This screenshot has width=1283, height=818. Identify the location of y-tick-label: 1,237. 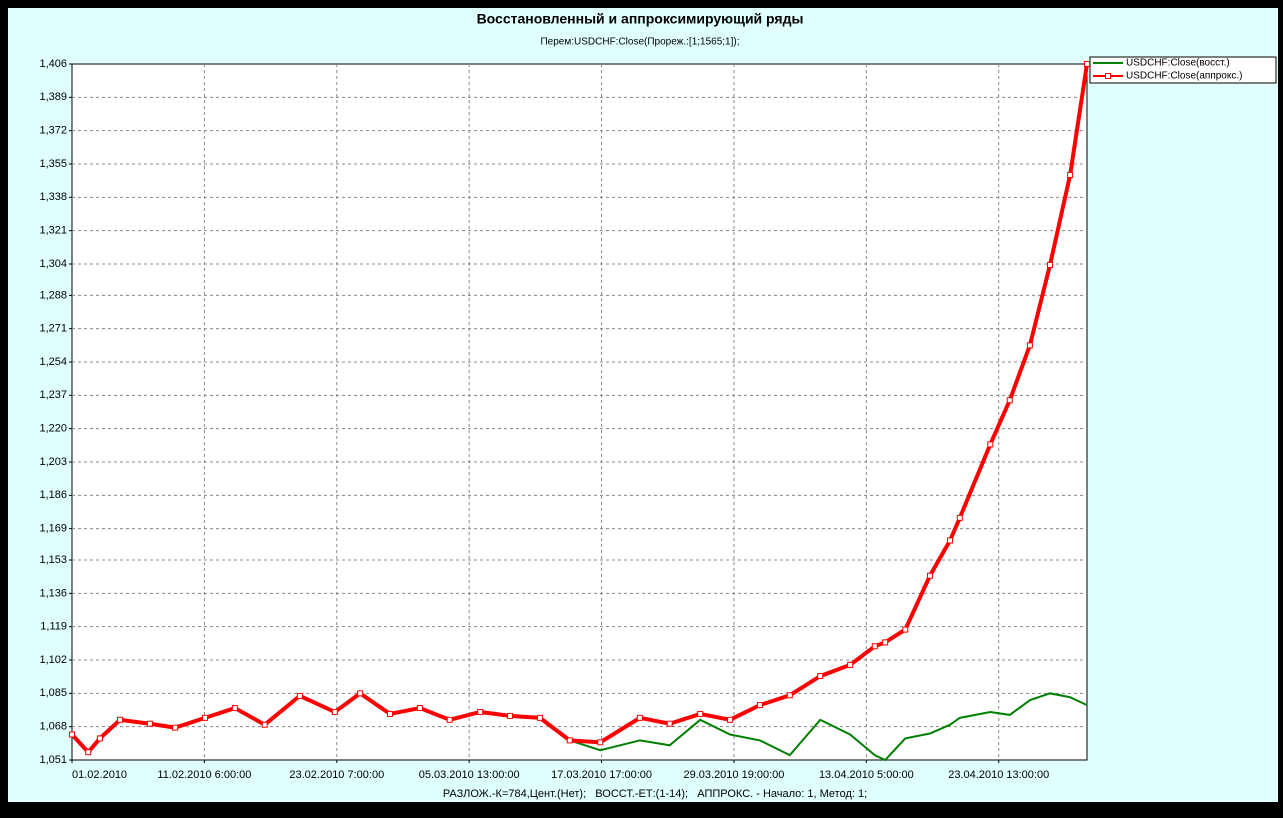
(53, 395).